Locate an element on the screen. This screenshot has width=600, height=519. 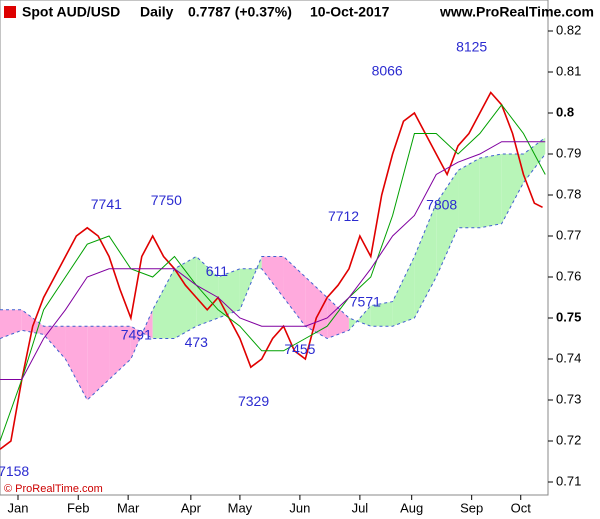
y-tick-label: 0.72 is located at coordinates (568, 439).